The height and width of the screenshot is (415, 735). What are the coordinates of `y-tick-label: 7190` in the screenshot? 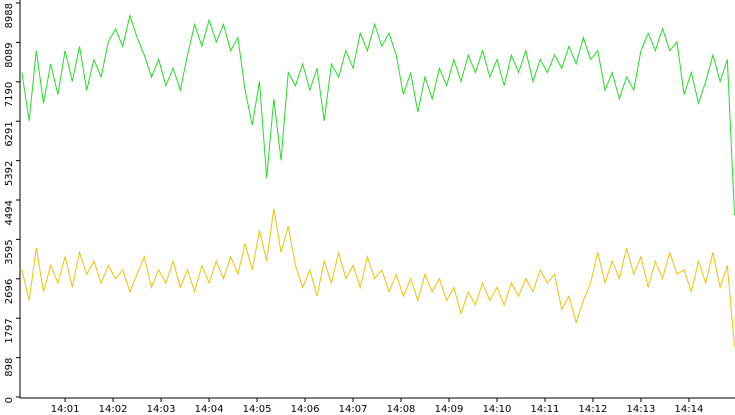 It's located at (9, 94).